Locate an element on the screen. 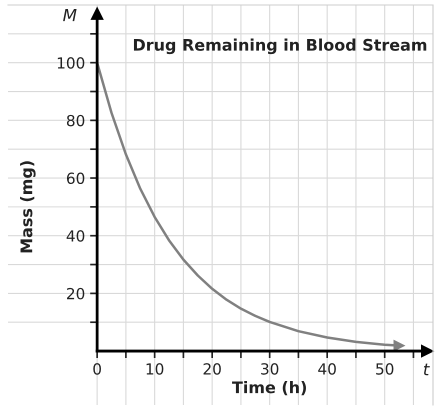  x-tick-label: 0 is located at coordinates (97, 369).